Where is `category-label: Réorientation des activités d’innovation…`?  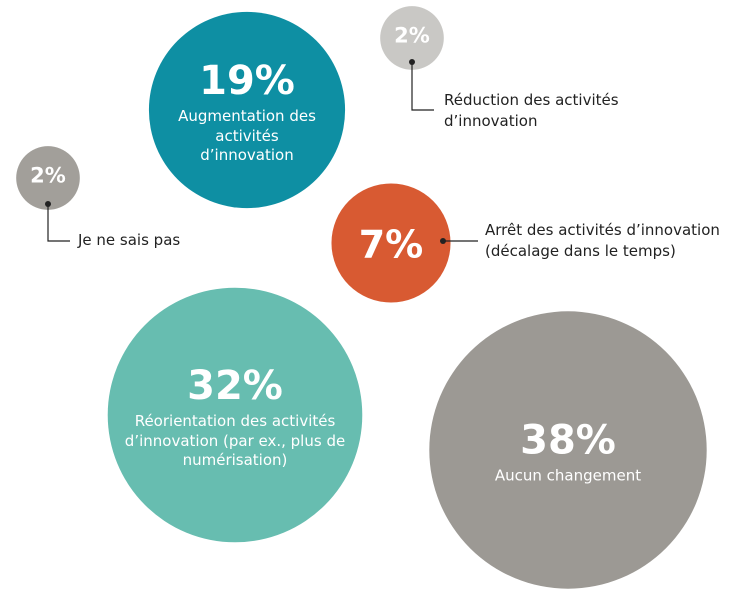 category-label: Réorientation des activités d’innovation… is located at coordinates (235, 440).